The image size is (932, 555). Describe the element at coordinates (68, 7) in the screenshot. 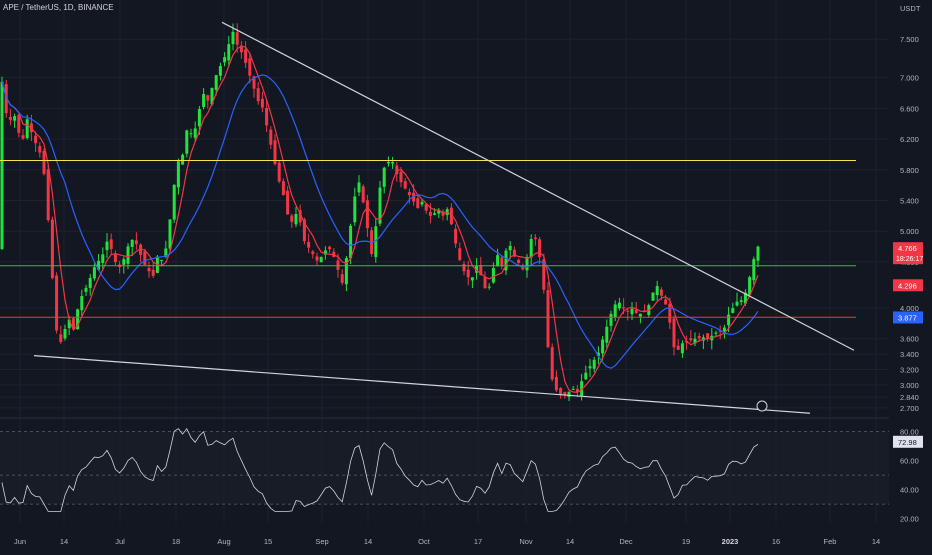

I see `interval-label: 1D` at that location.